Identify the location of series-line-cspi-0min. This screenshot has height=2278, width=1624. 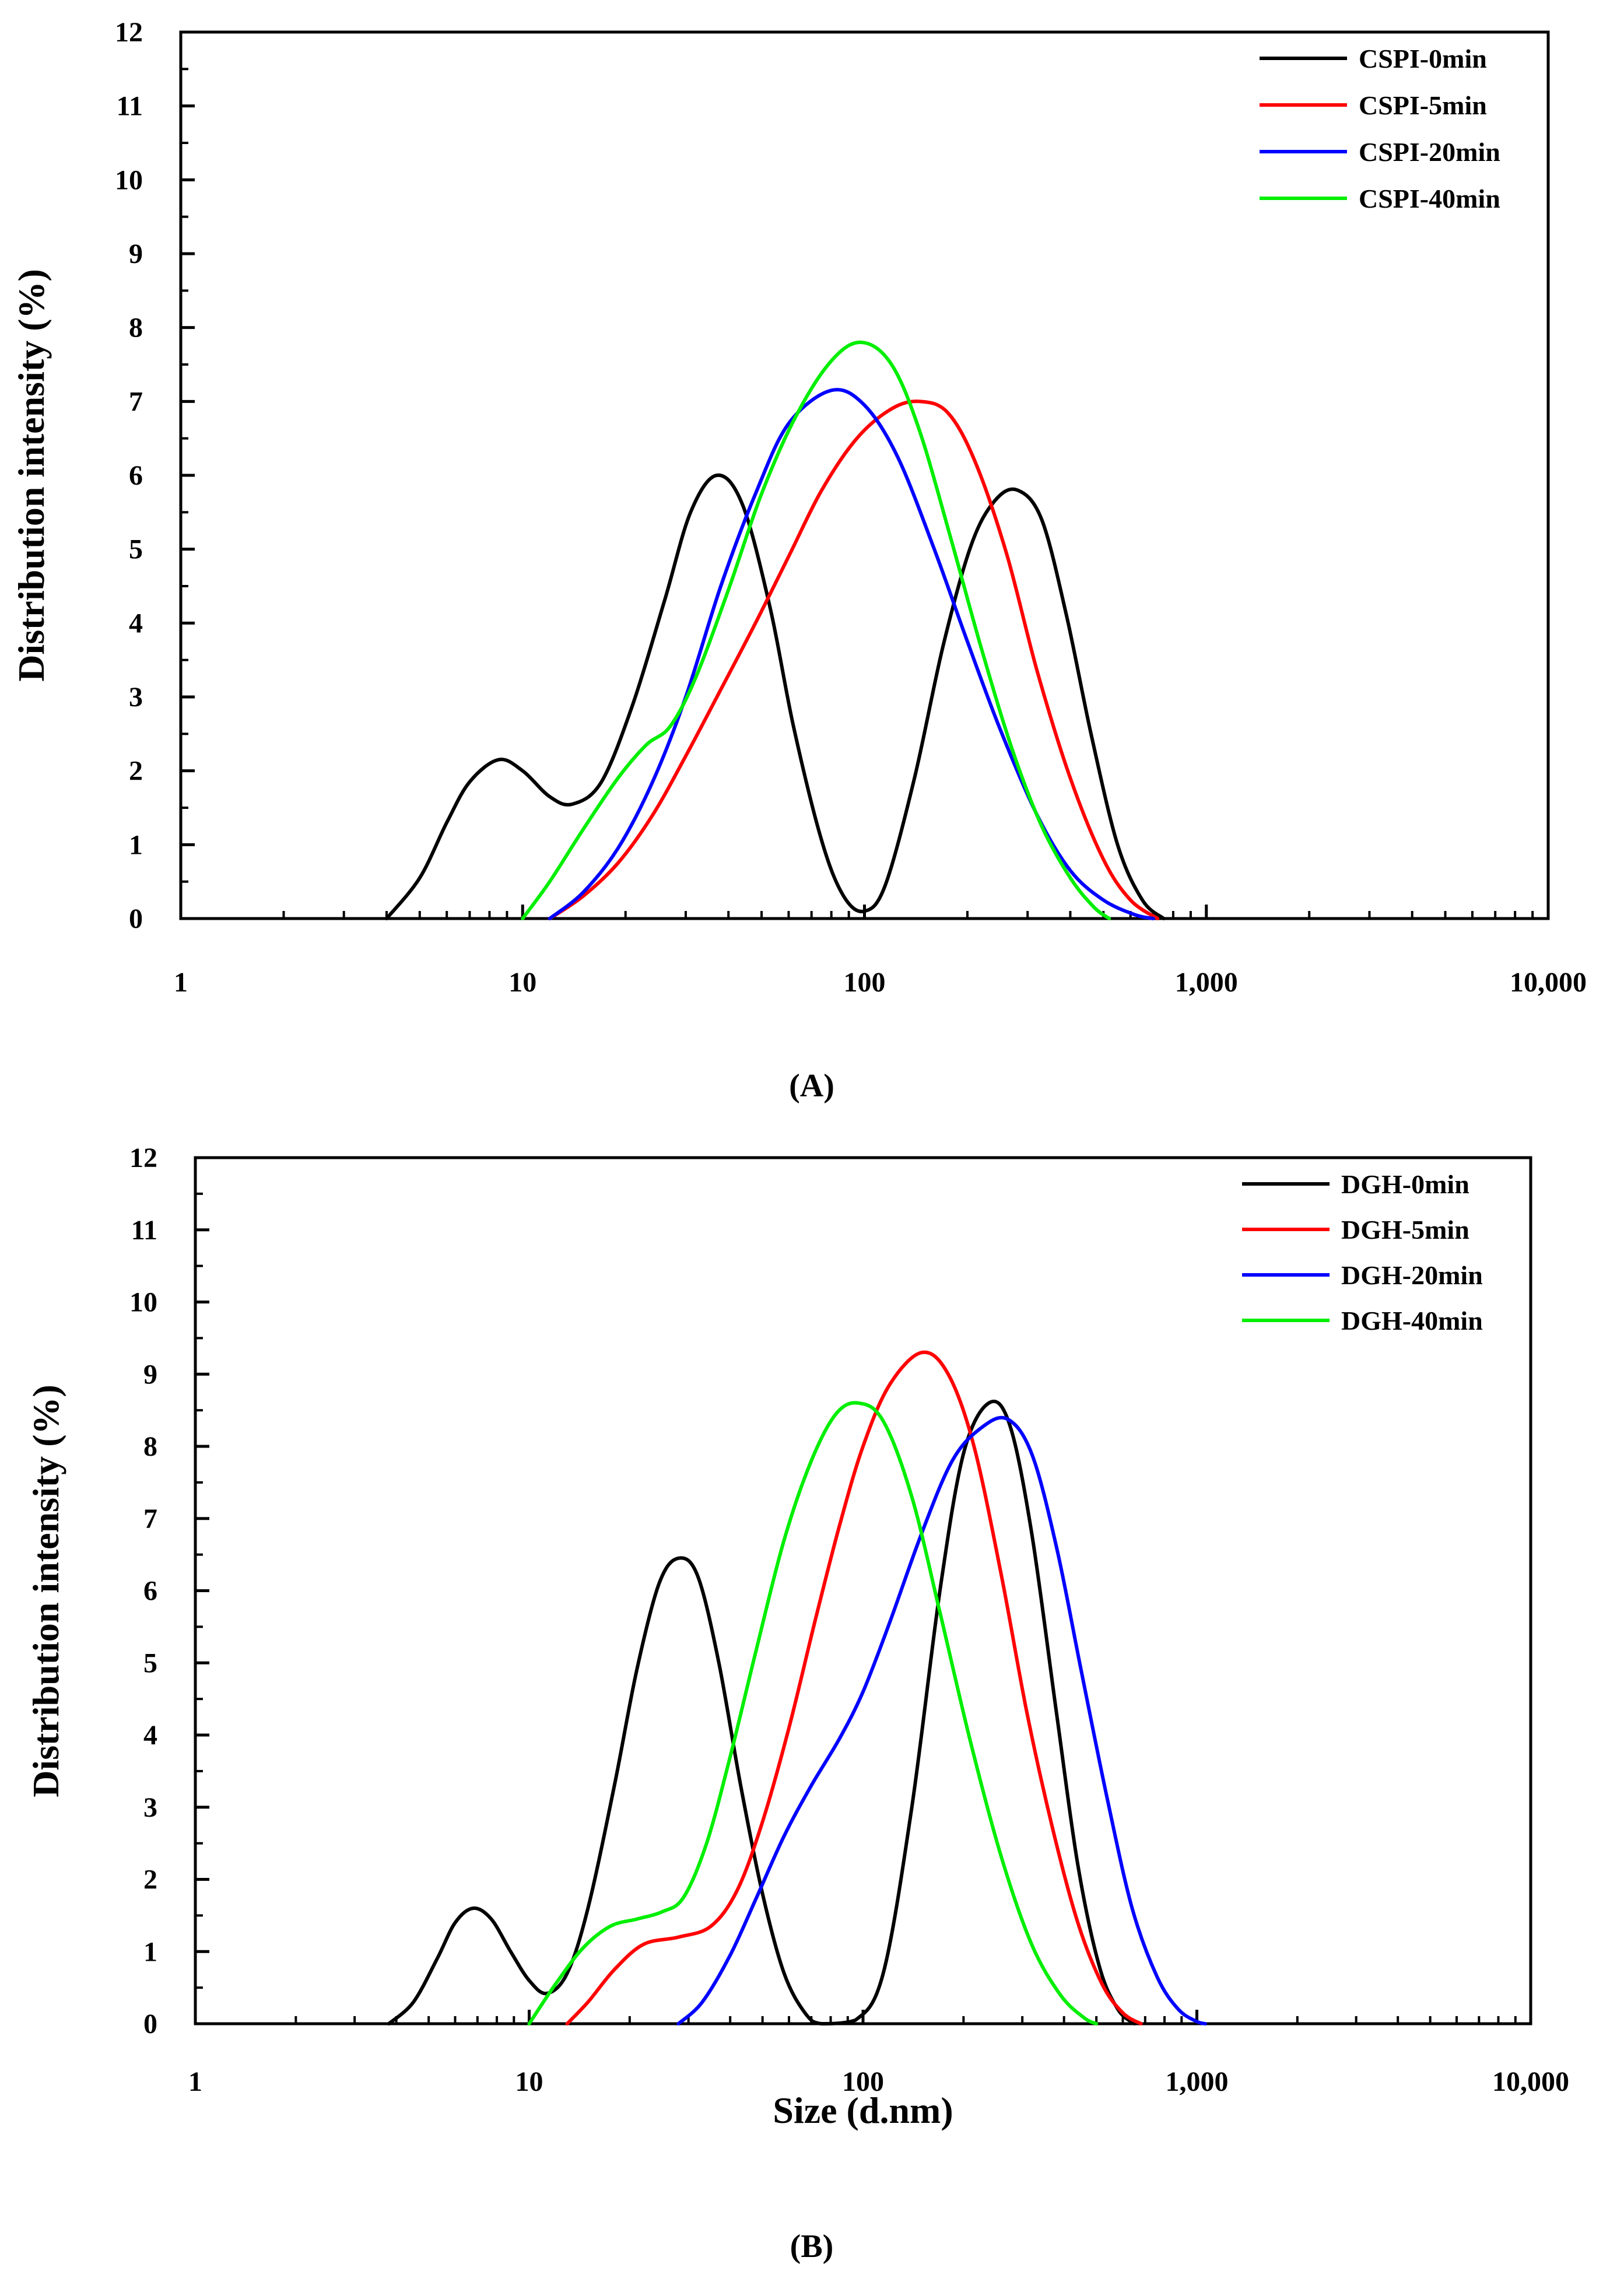
(775, 696).